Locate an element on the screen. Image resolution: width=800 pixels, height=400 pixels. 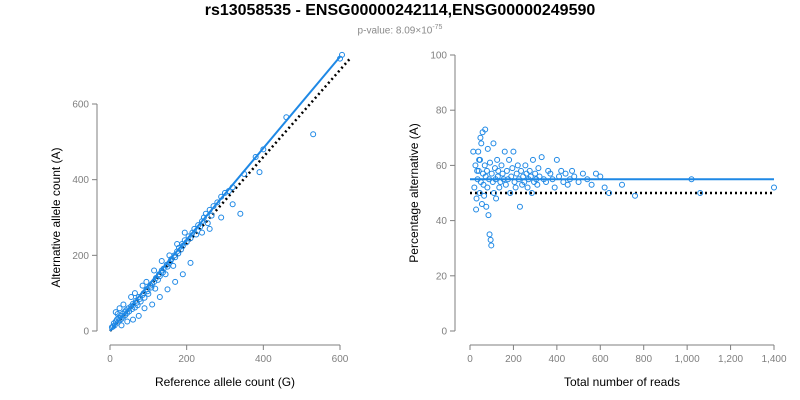
panel-1-y-axis-label: Alternative allele count (A) is located at coordinates (56, 217).